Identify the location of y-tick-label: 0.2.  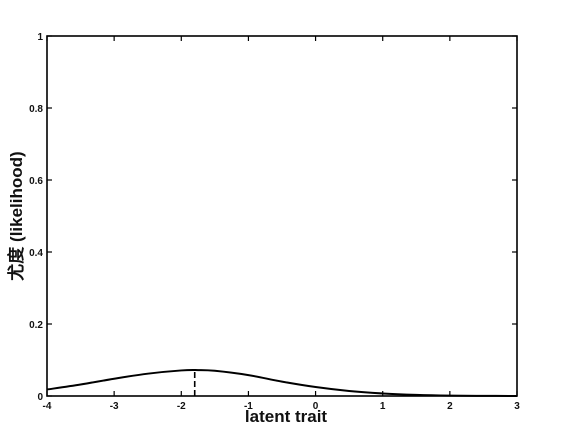
(36, 325).